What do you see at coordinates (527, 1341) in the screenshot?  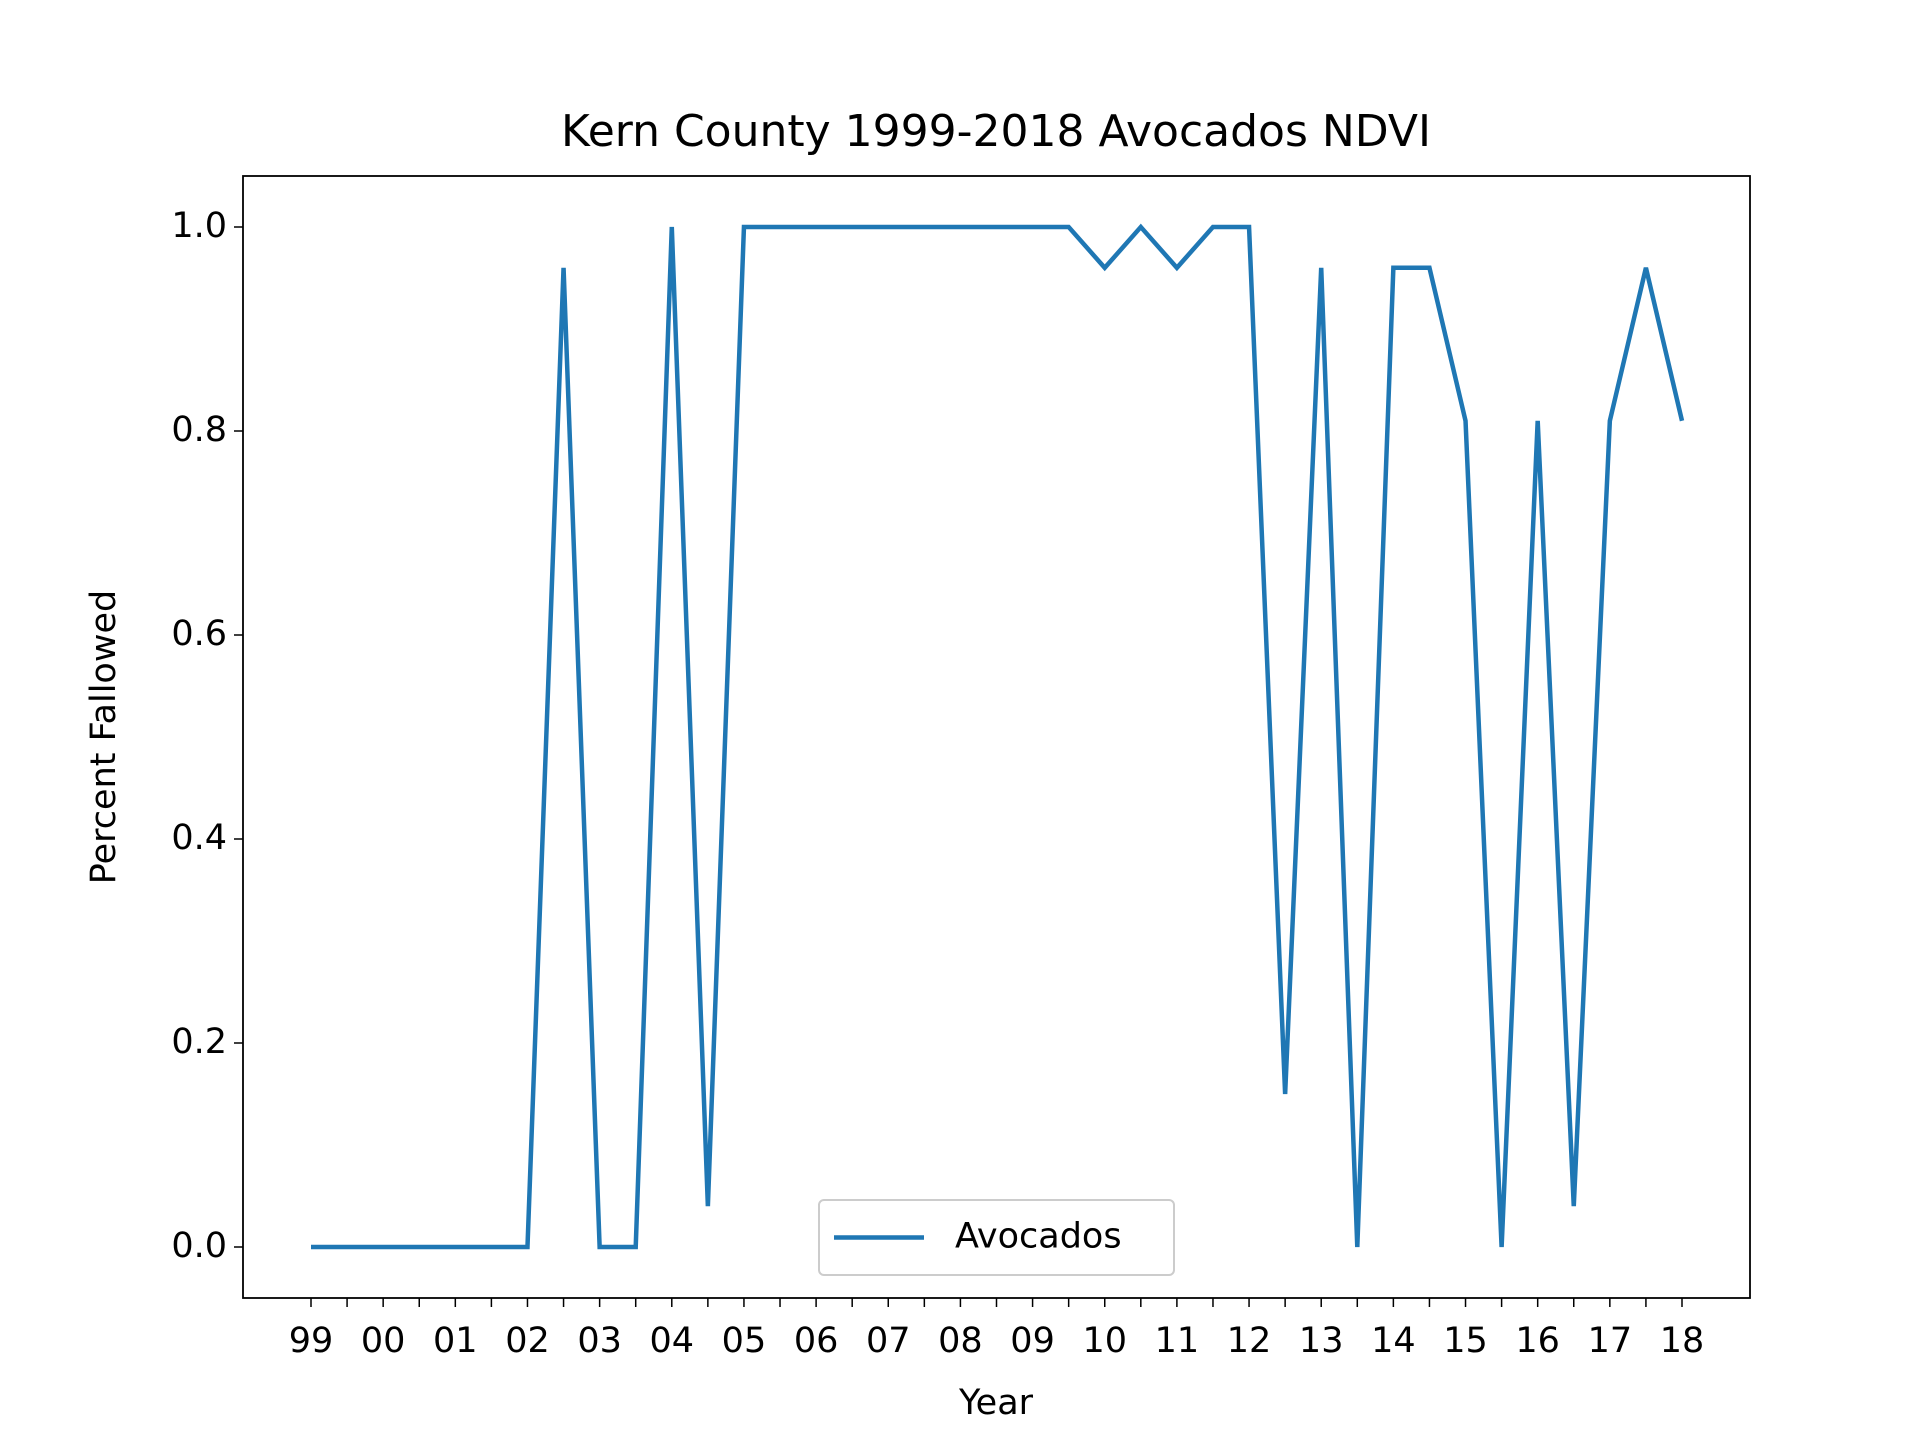 I see `x-tick-label: 02` at bounding box center [527, 1341].